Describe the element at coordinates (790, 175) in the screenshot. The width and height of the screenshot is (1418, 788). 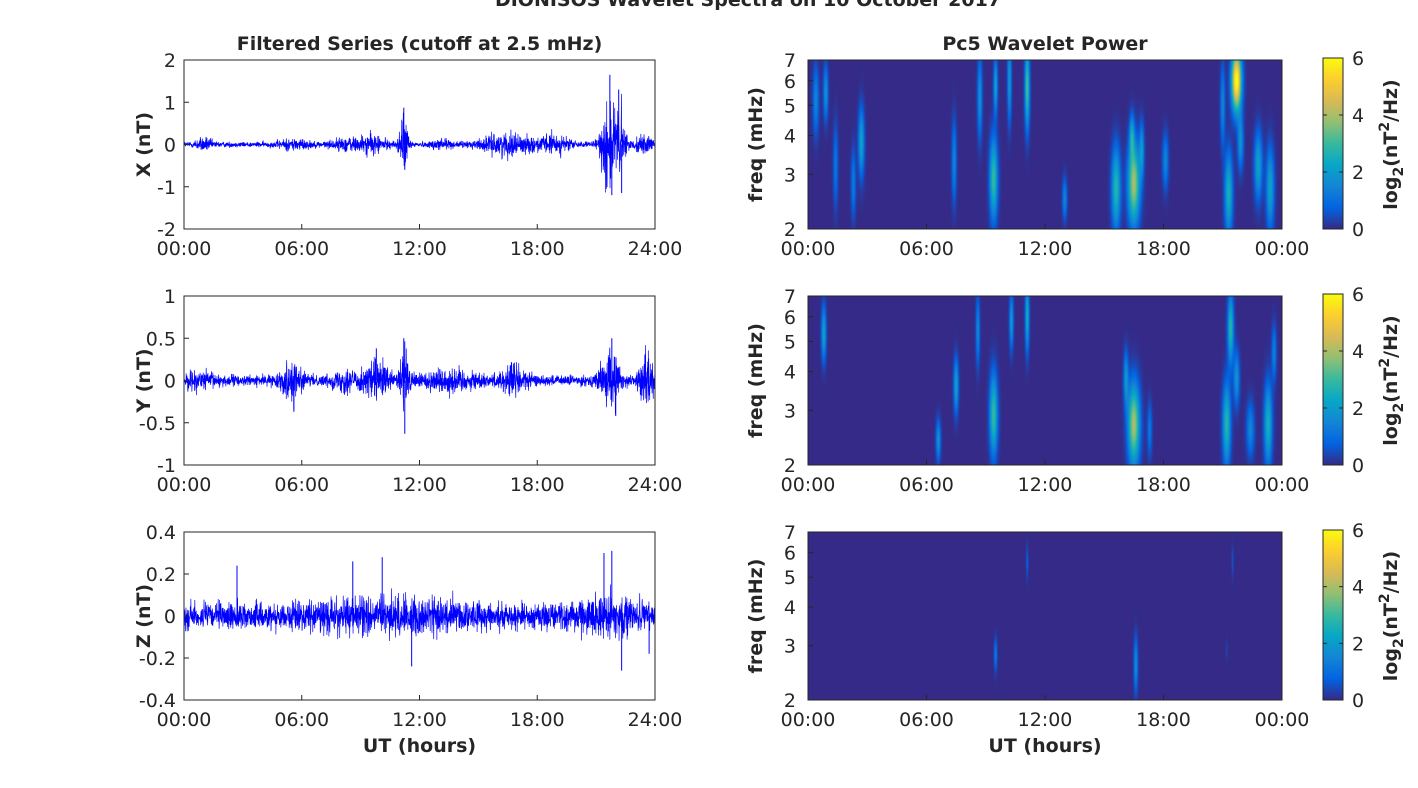
I see `wavelet-x-ytick-label: 3` at that location.